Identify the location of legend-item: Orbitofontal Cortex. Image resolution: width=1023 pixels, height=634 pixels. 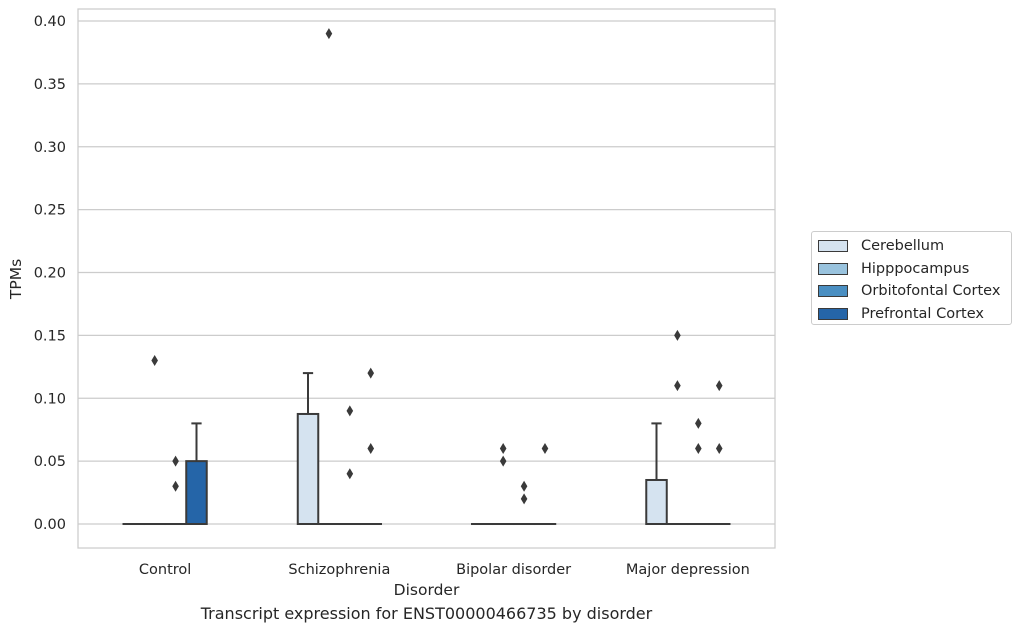
(914, 291).